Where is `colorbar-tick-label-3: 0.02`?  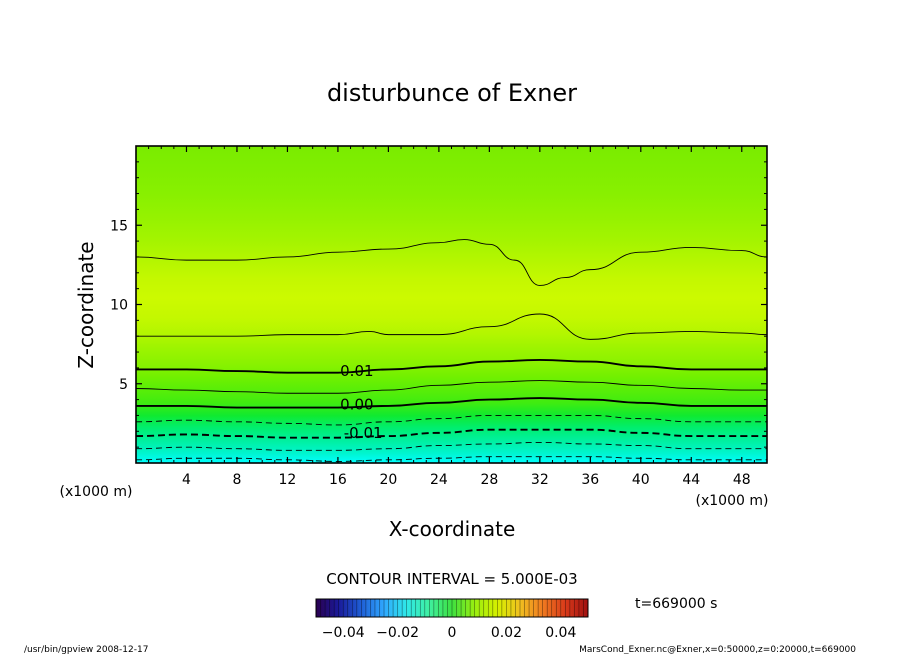 colorbar-tick-label-3: 0.02 is located at coordinates (506, 633).